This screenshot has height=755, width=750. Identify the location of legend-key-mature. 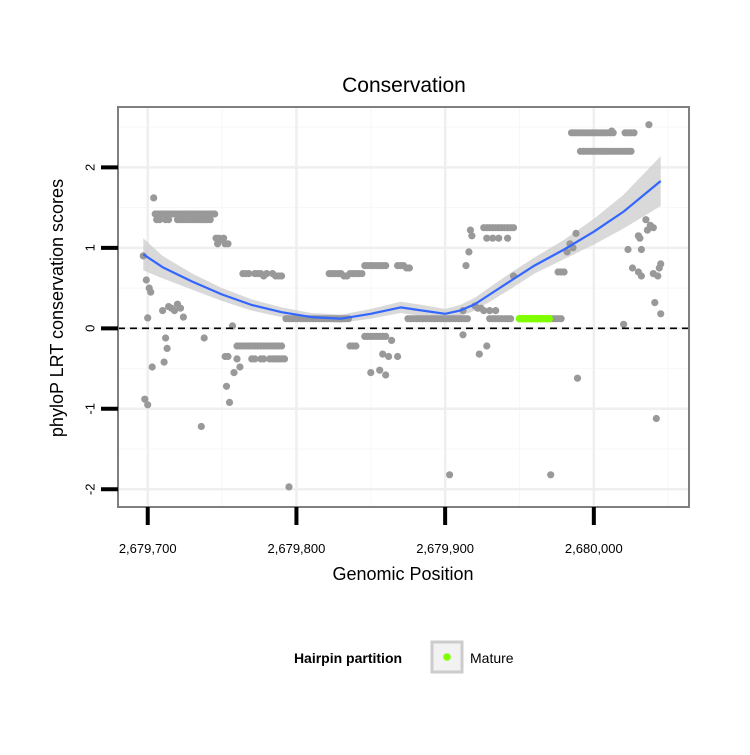
(447, 657).